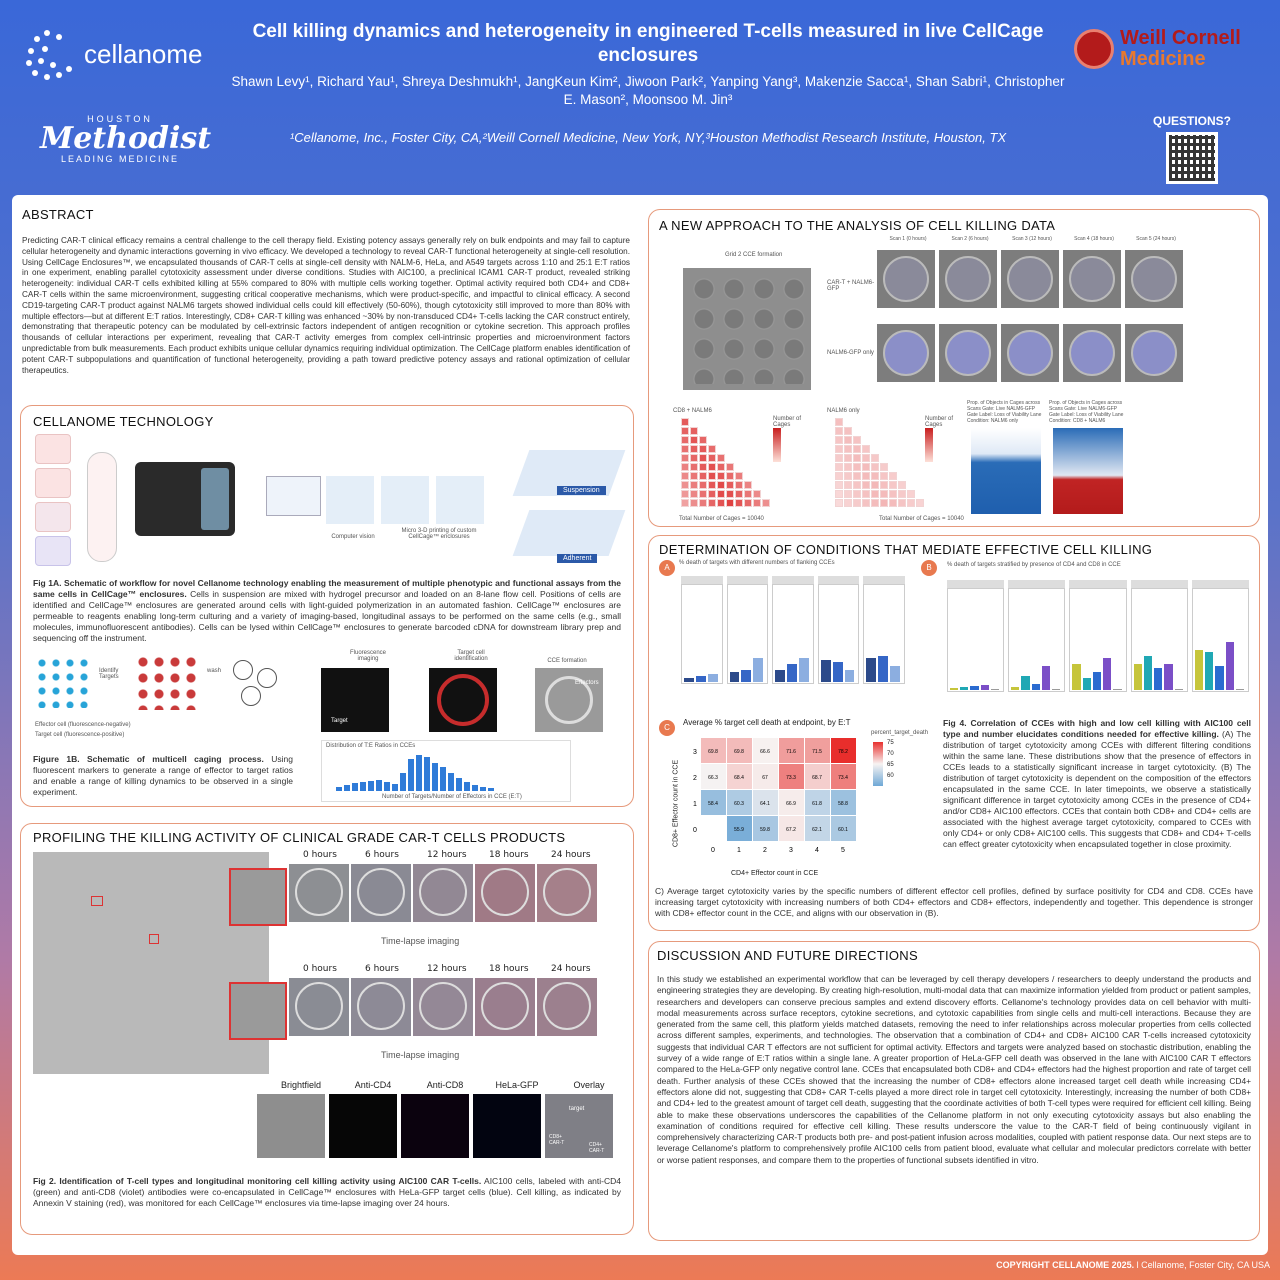  I want to click on cce-formation-image: Effectors, so click(569, 700).